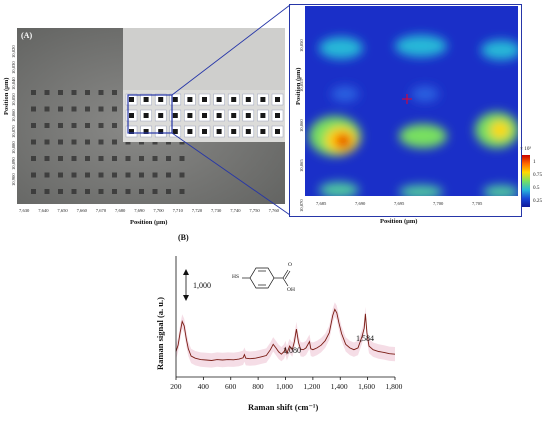 The height and width of the screenshot is (422, 550). What do you see at coordinates (27, 35) in the screenshot?
I see `panel-a-label: (A)` at bounding box center [27, 35].